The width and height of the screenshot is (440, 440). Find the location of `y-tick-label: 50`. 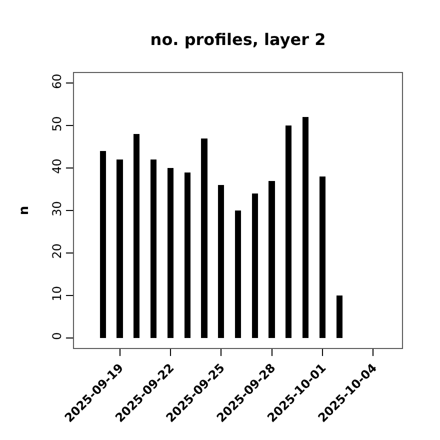

y-tick-label: 50 is located at coordinates (57, 124).